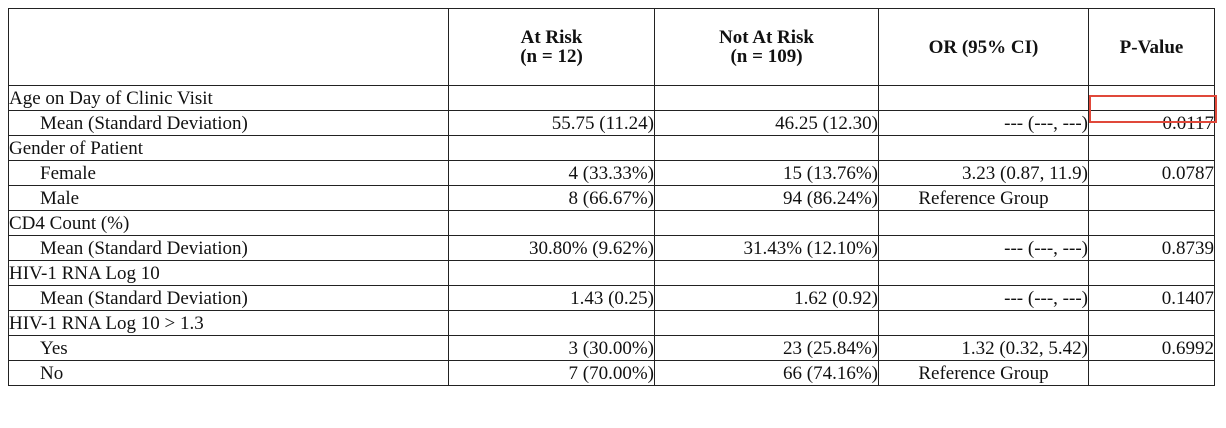 The image size is (1226, 428). Describe the element at coordinates (1151, 47) in the screenshot. I see `header-p-value: P-Value` at that location.